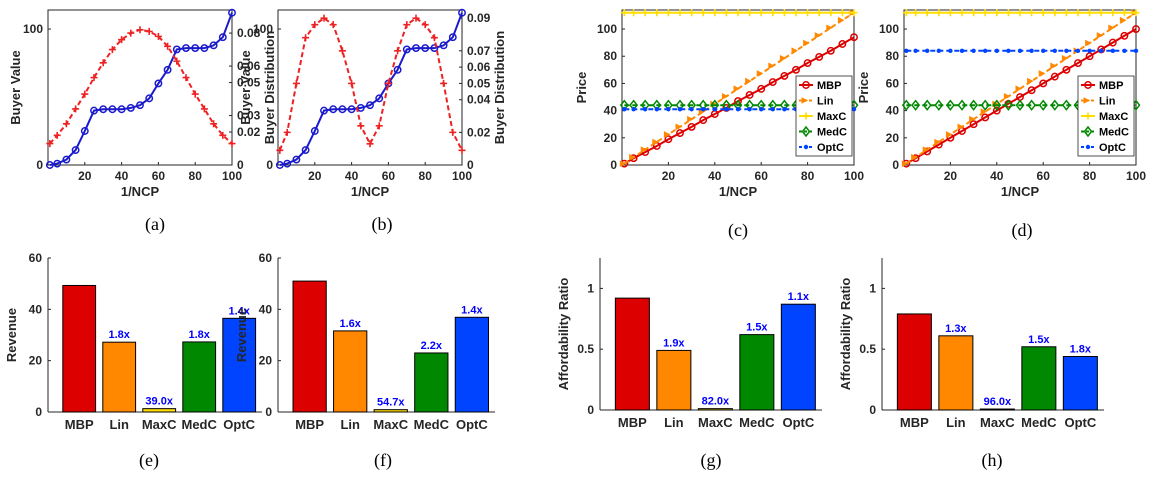 The image size is (1156, 480). What do you see at coordinates (867, 349) in the screenshot?
I see `y-tick-label: 0.5` at bounding box center [867, 349].